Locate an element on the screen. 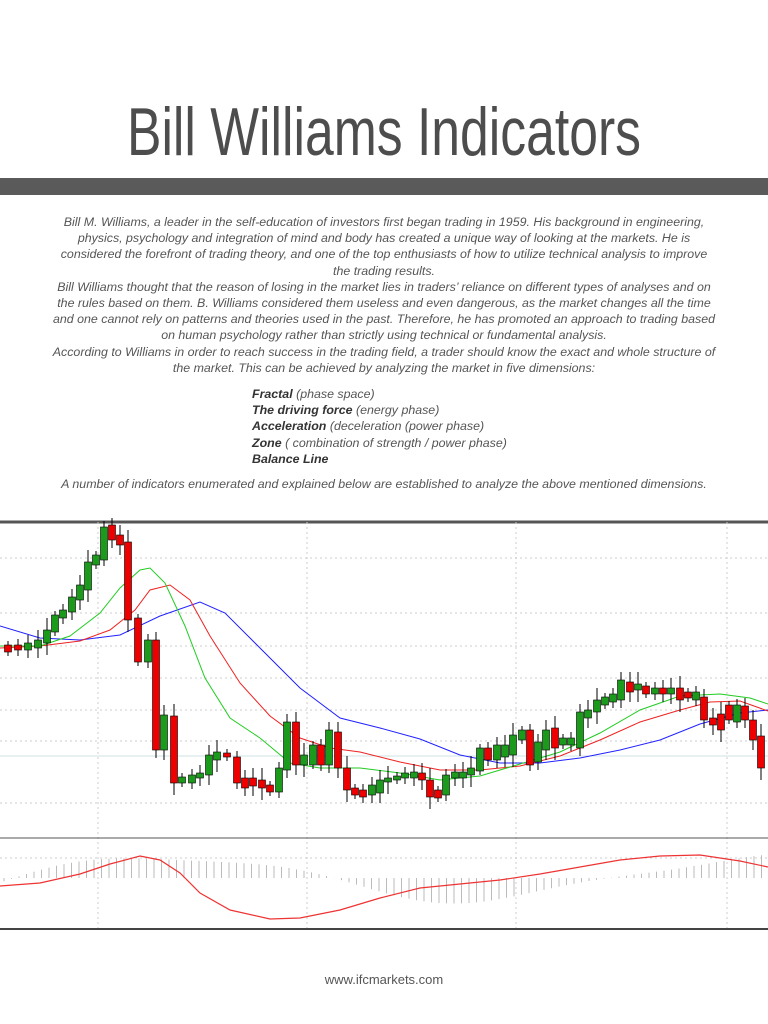 The image size is (768, 1024). header-bar is located at coordinates (384, 186).